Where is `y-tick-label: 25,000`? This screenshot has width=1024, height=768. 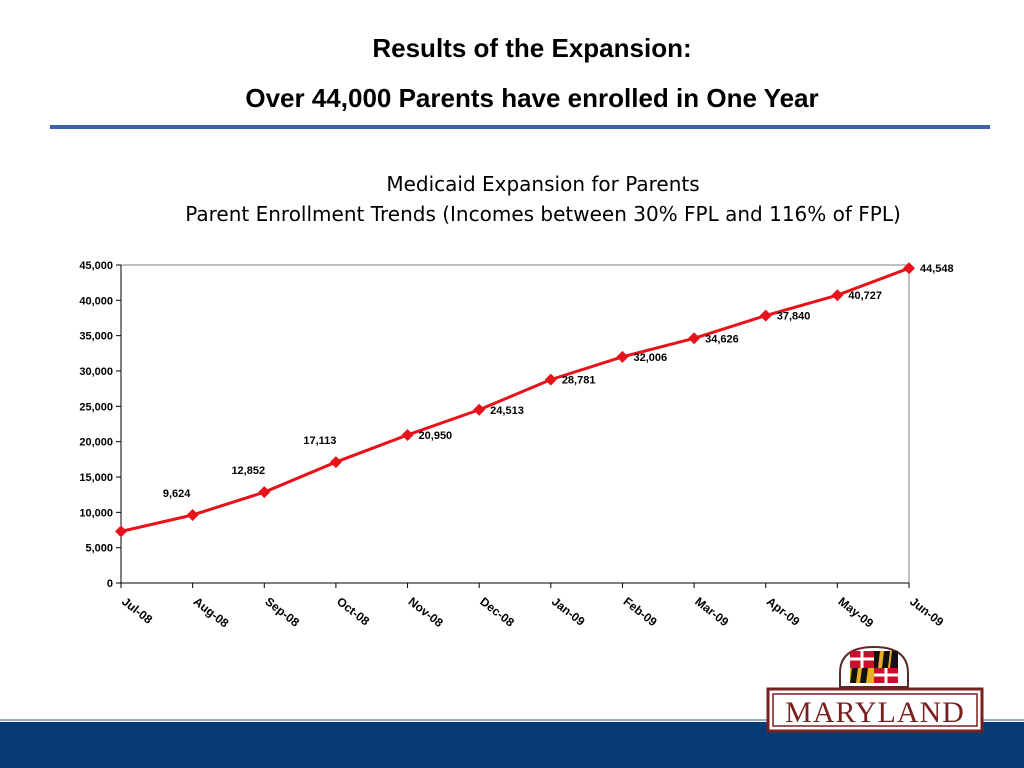 y-tick-label: 25,000 is located at coordinates (96, 407).